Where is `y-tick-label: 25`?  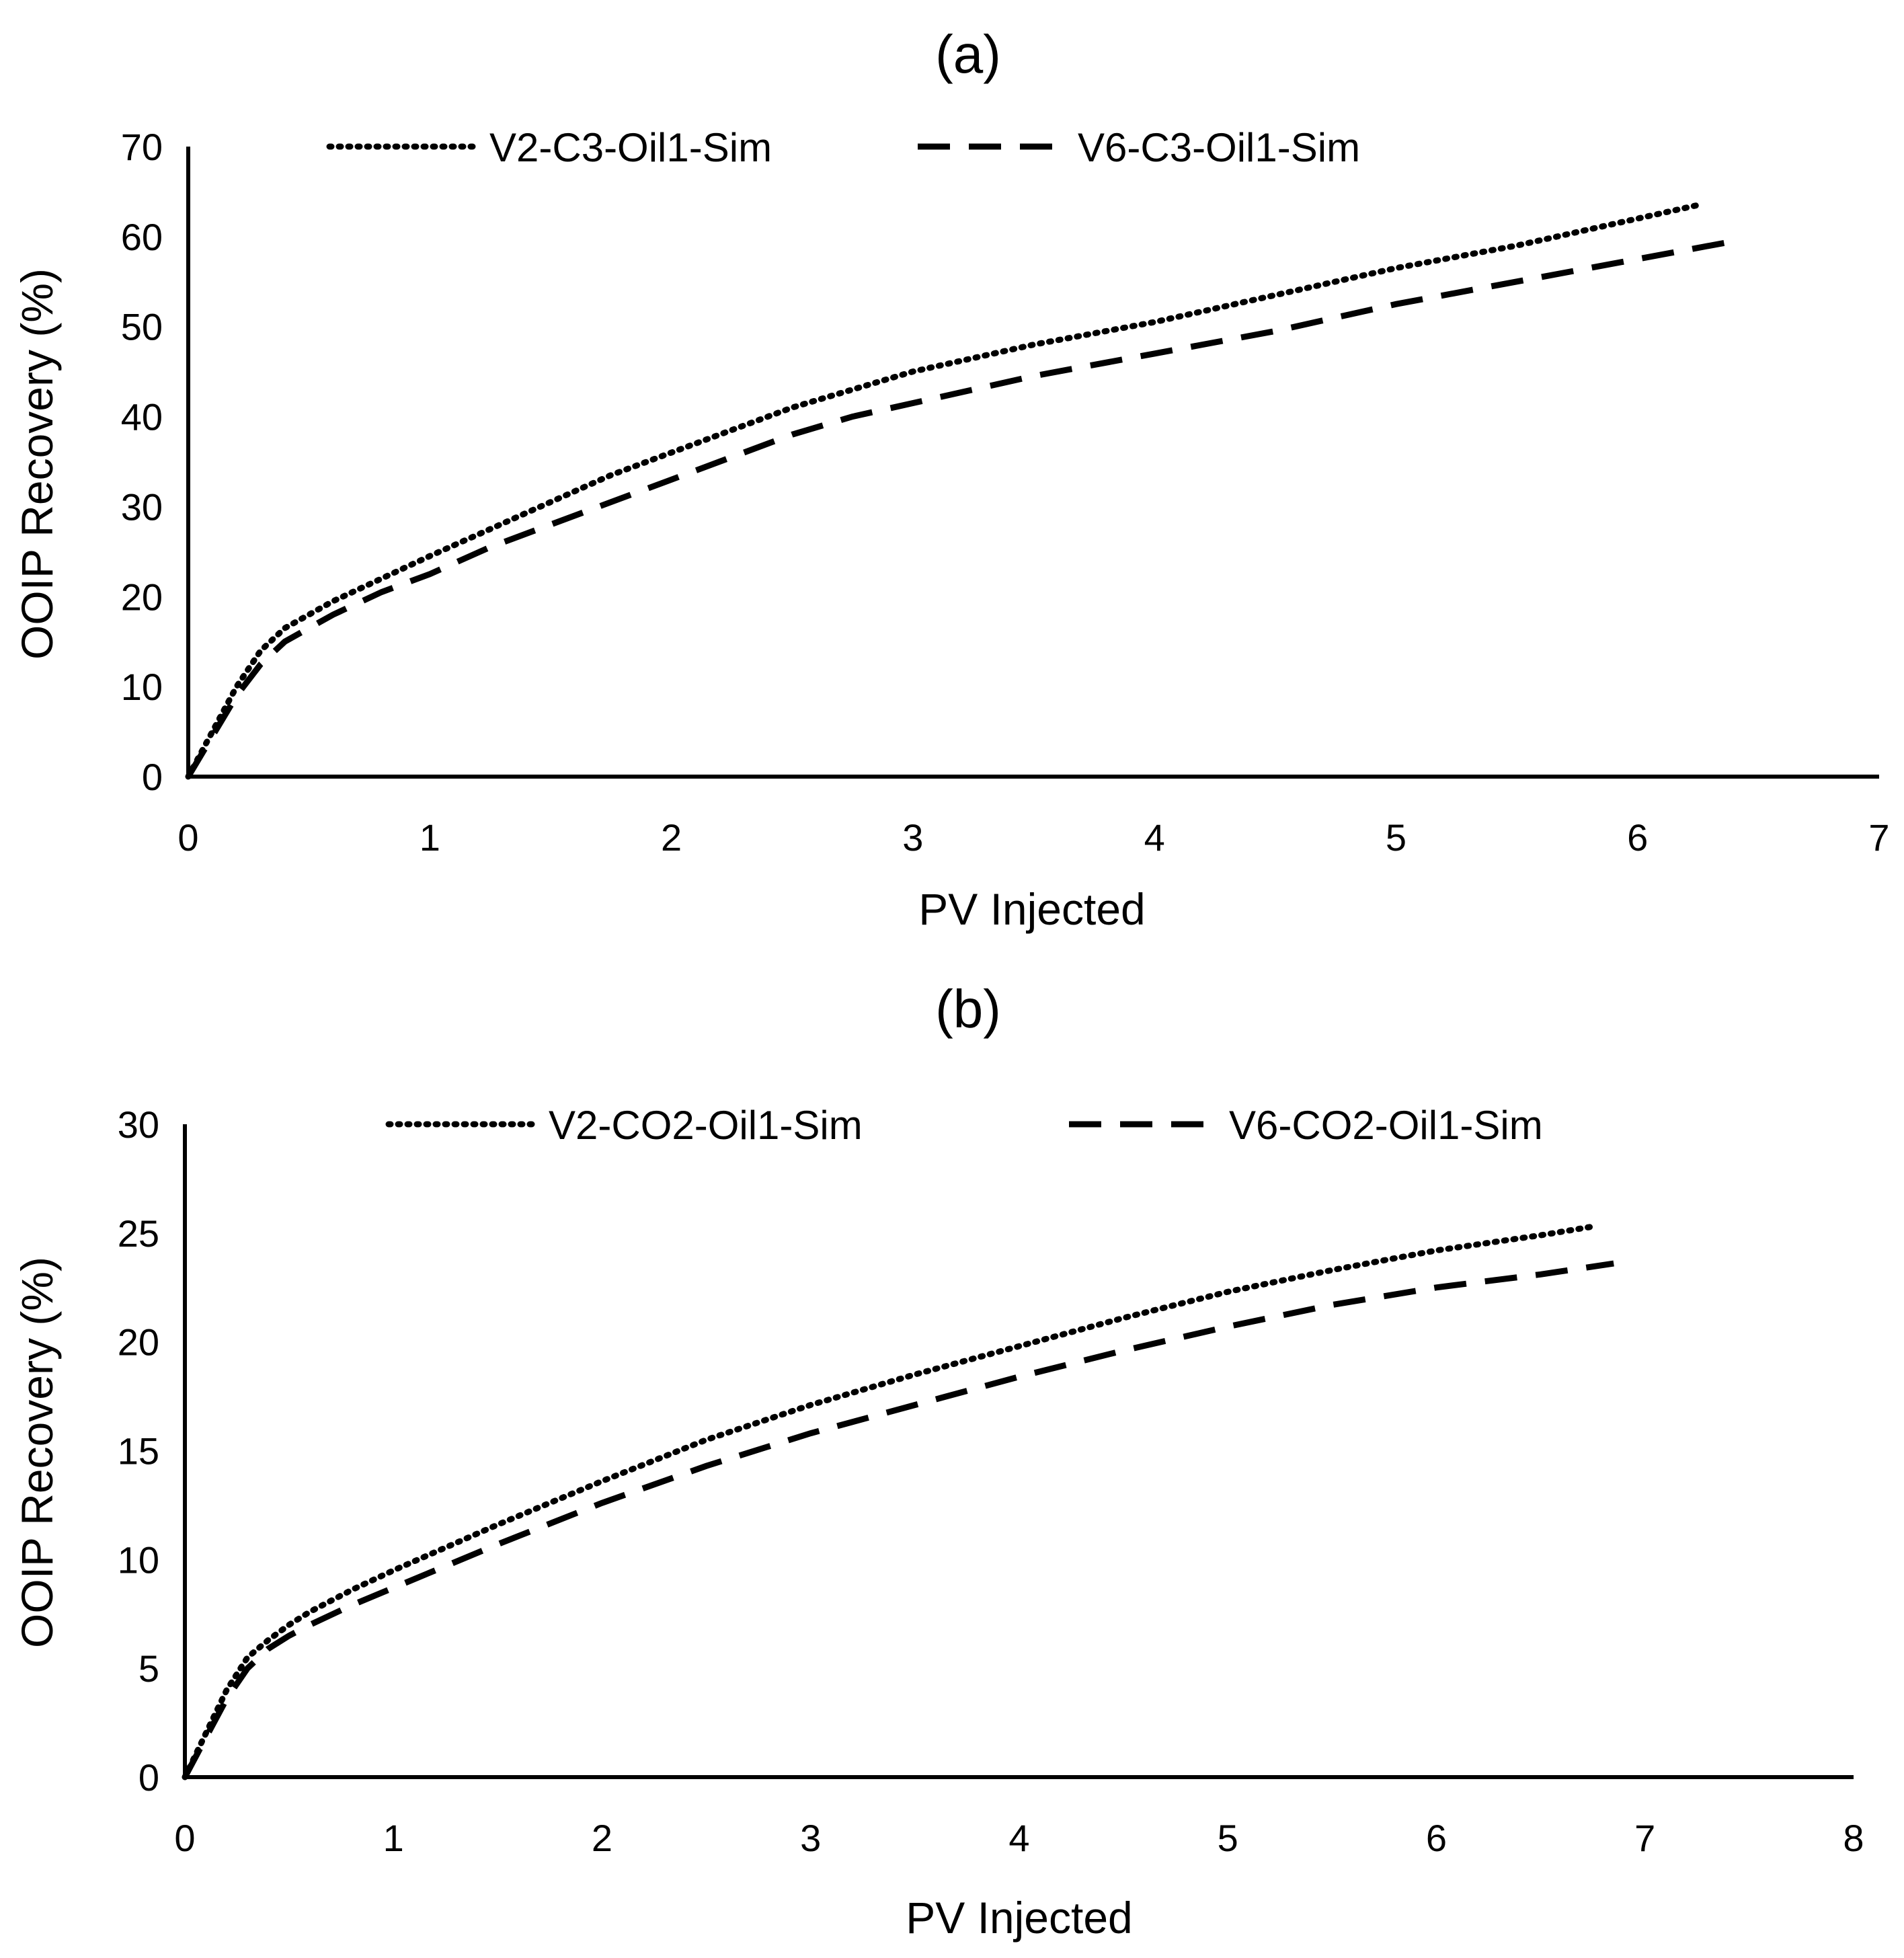 y-tick-label: 25 is located at coordinates (138, 1233).